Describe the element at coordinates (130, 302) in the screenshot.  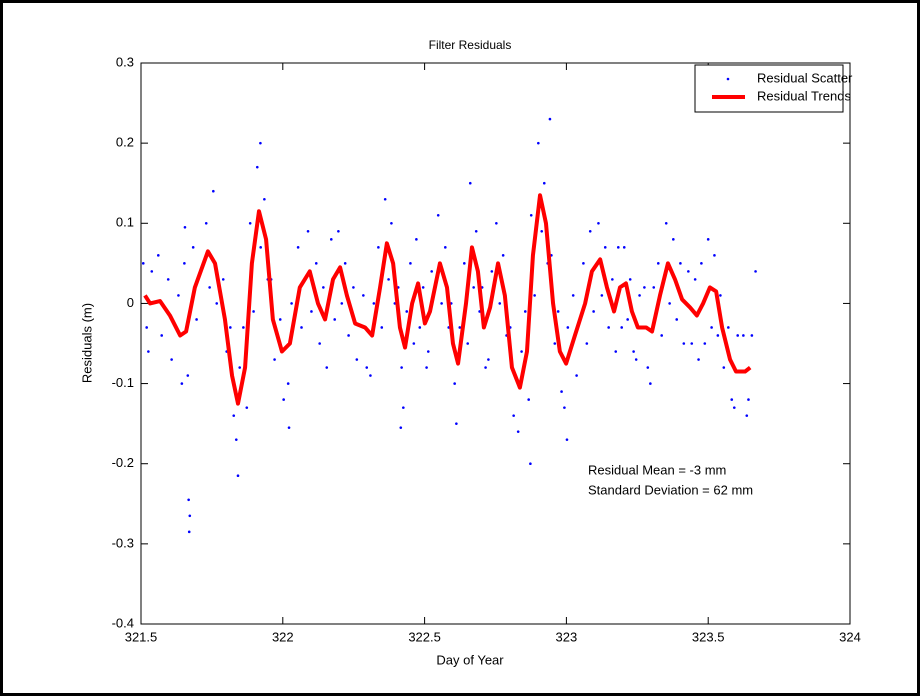
I see `y-tick-label: 0` at that location.